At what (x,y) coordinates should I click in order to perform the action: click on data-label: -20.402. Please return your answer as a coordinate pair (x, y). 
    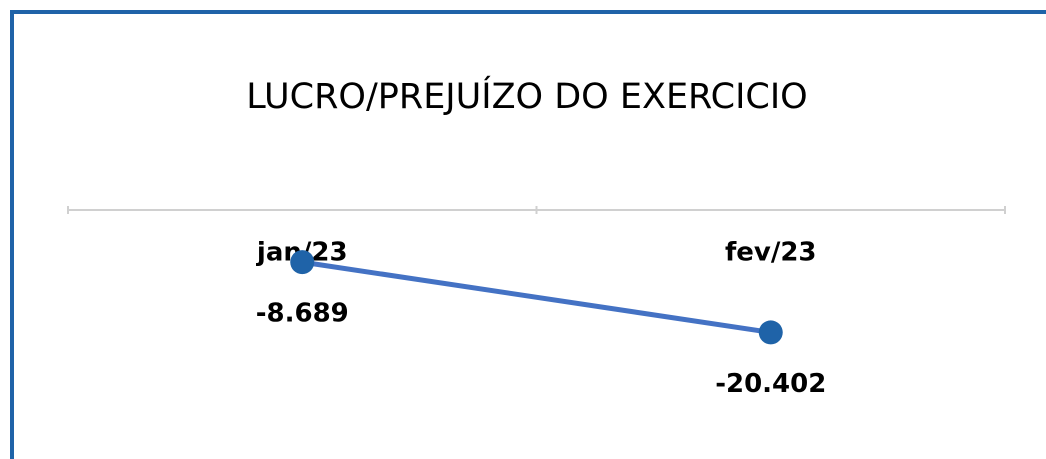
    Looking at the image, I should click on (770, 384).